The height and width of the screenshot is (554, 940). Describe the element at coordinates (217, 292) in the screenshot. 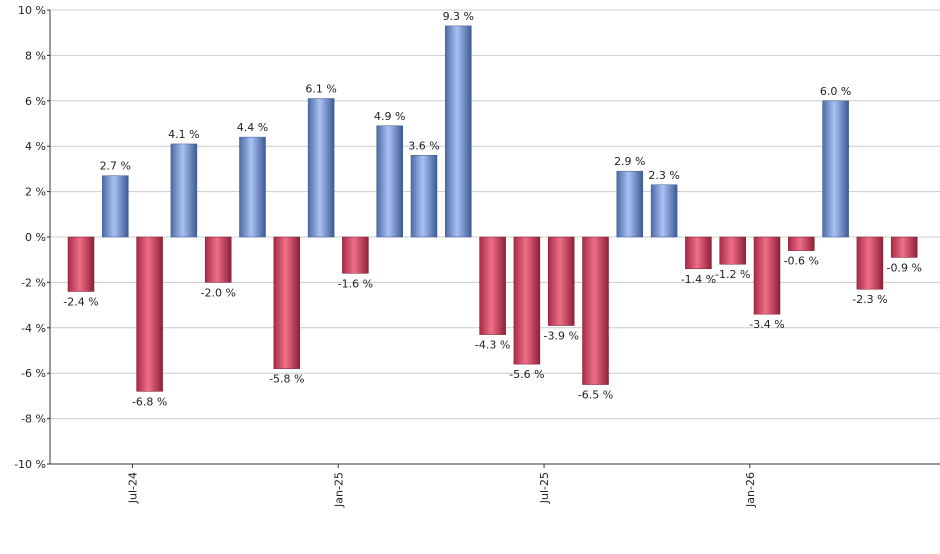

I see `data-label: -2.0 %` at that location.